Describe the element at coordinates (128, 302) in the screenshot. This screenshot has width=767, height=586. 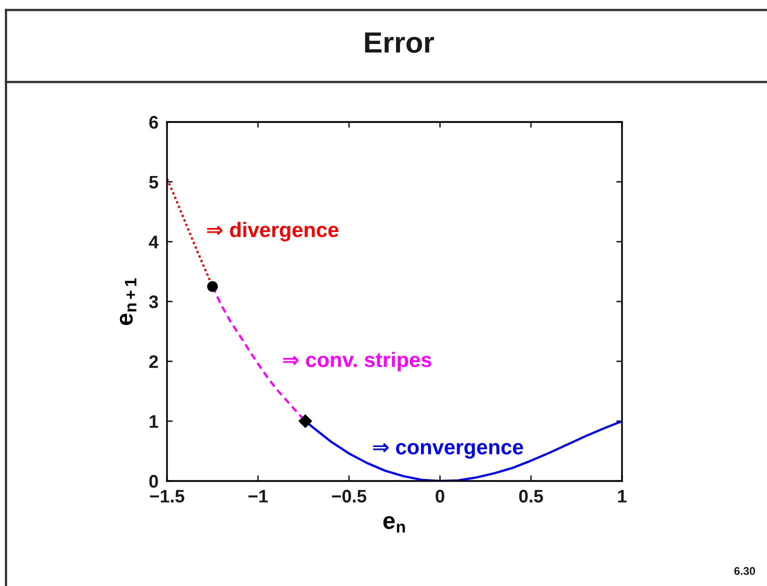
I see `y-axis-title: e$_{n+1}$` at that location.